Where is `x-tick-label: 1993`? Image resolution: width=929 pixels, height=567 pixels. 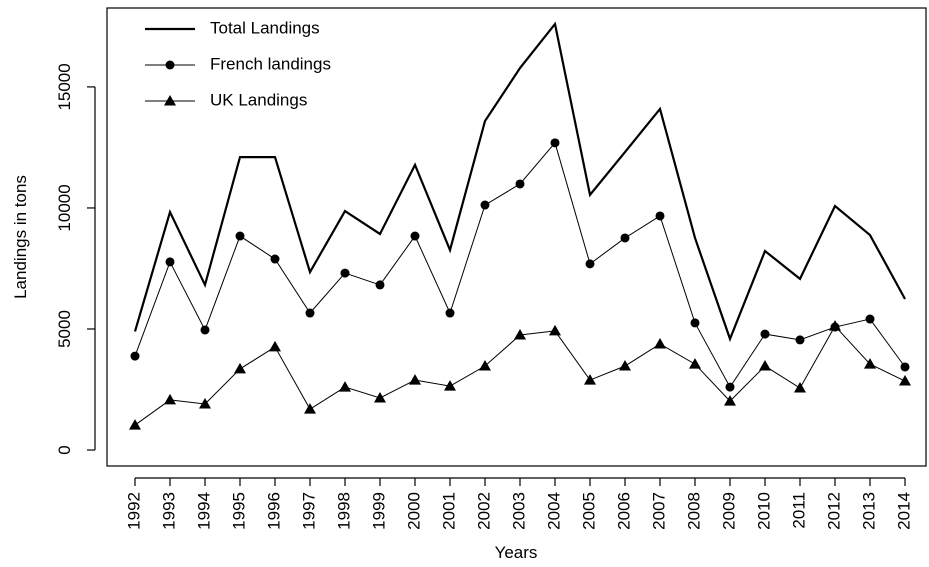 x-tick-label: 1993 is located at coordinates (168, 511).